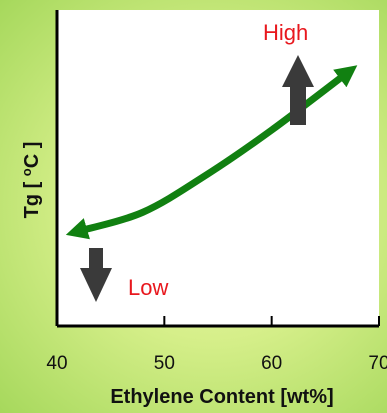 This screenshot has height=413, width=387. Describe the element at coordinates (26, 172) in the screenshot. I see `y-axis-label-sup: o` at that location.